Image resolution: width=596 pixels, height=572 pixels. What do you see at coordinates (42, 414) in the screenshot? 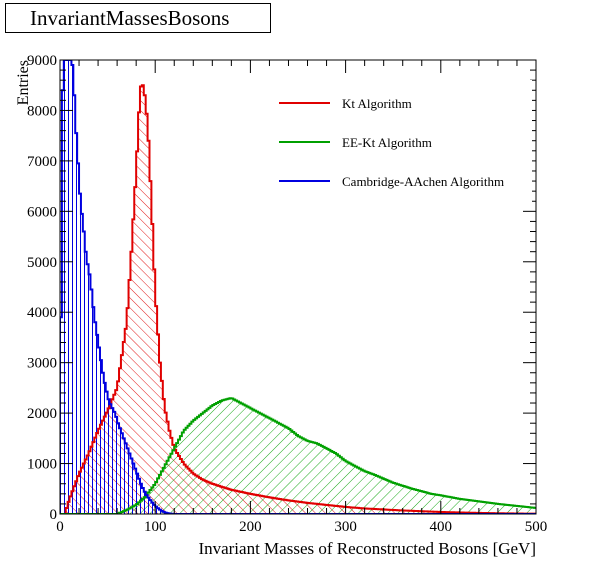
I see `y-tick-label: 2000` at bounding box center [42, 414].